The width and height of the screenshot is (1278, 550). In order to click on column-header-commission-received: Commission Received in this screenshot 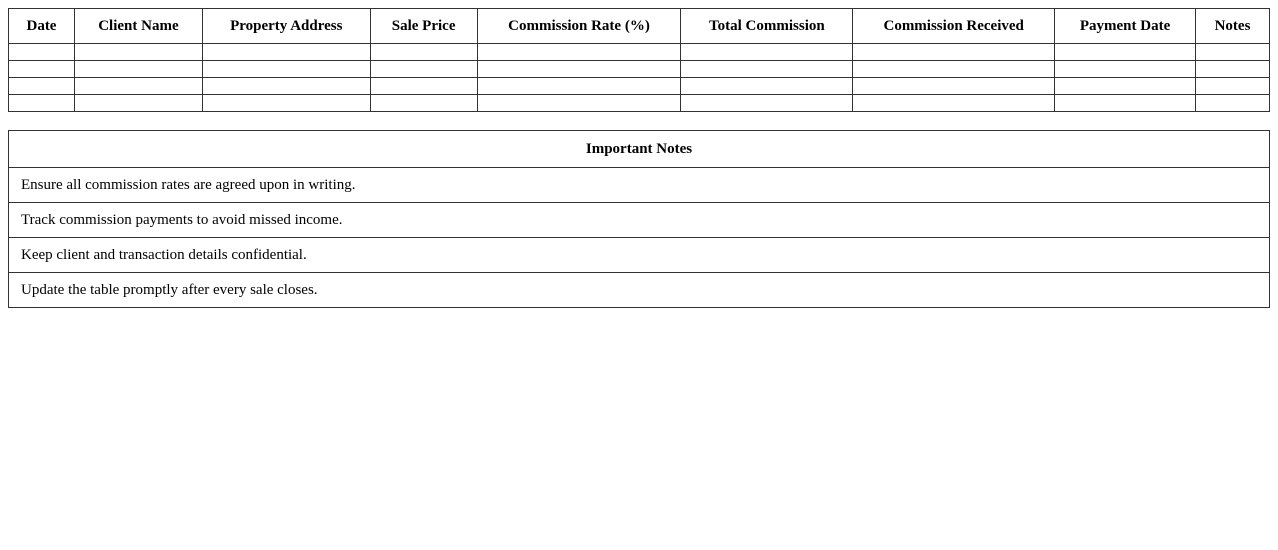, I will do `click(954, 26)`.